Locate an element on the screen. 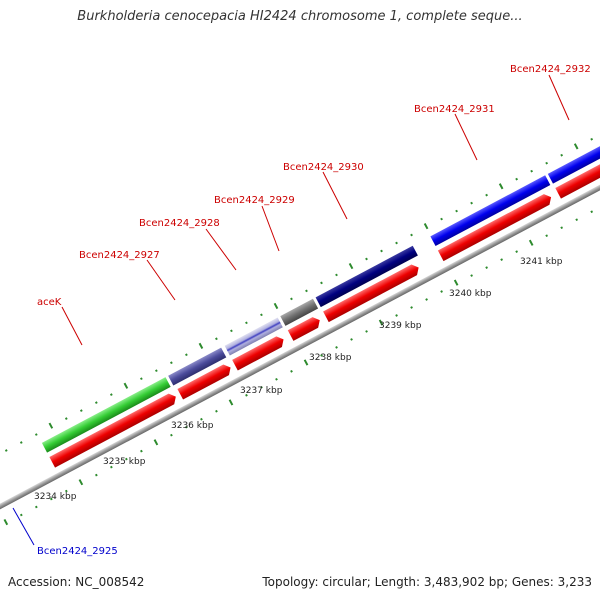  tick-label: 3234 kbp is located at coordinates (55, 497).